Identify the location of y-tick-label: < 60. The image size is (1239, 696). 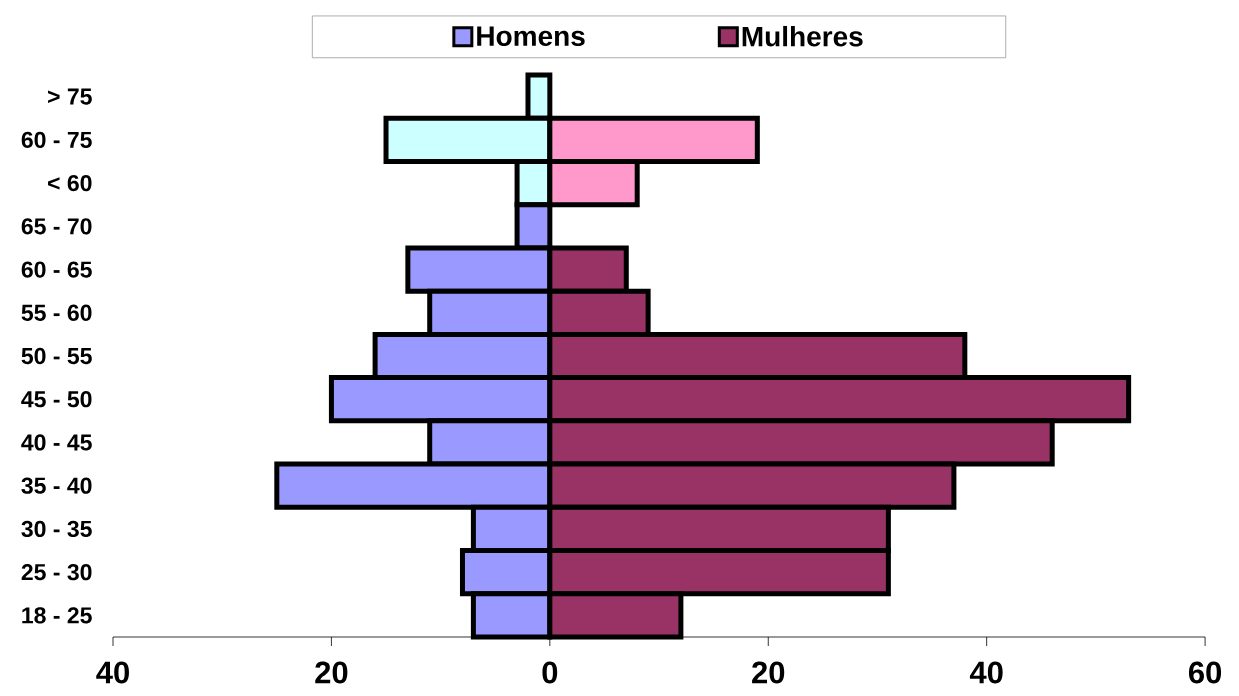
(70, 183).